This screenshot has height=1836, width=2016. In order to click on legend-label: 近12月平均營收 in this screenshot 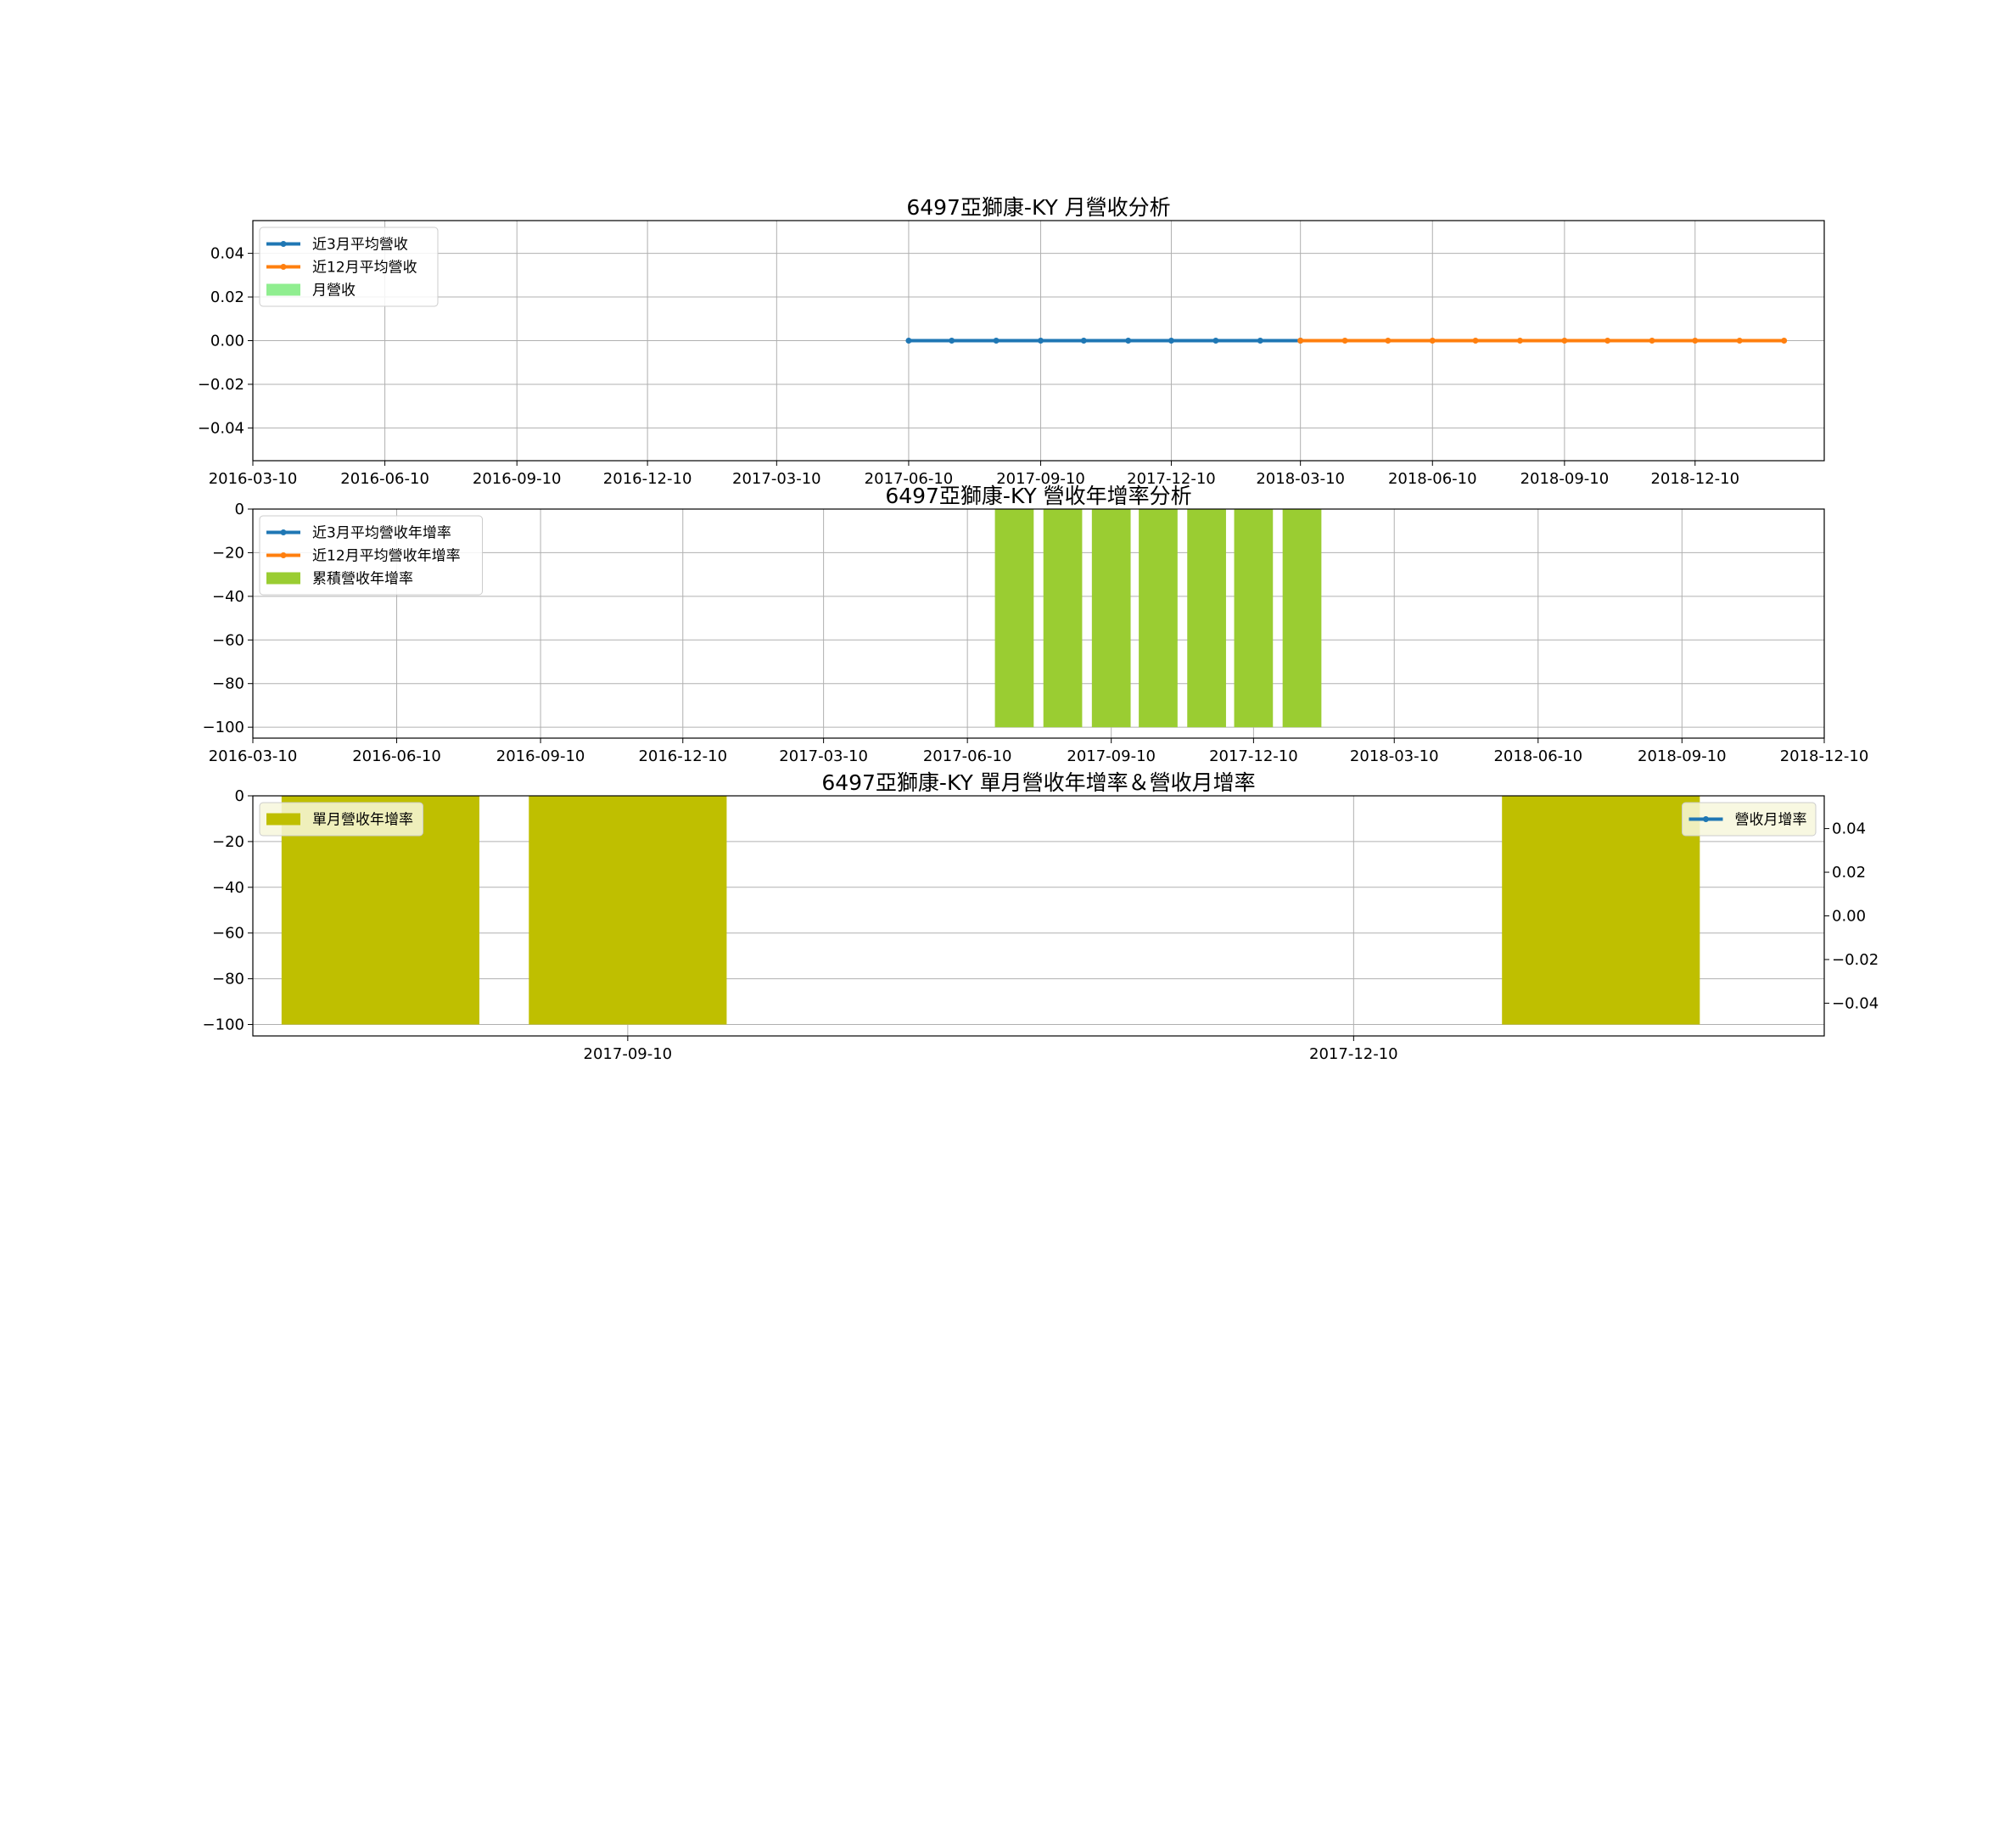, I will do `click(364, 268)`.